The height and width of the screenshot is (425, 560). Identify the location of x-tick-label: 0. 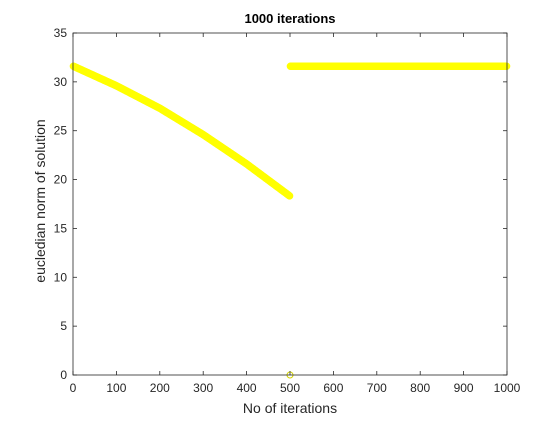
(73, 388).